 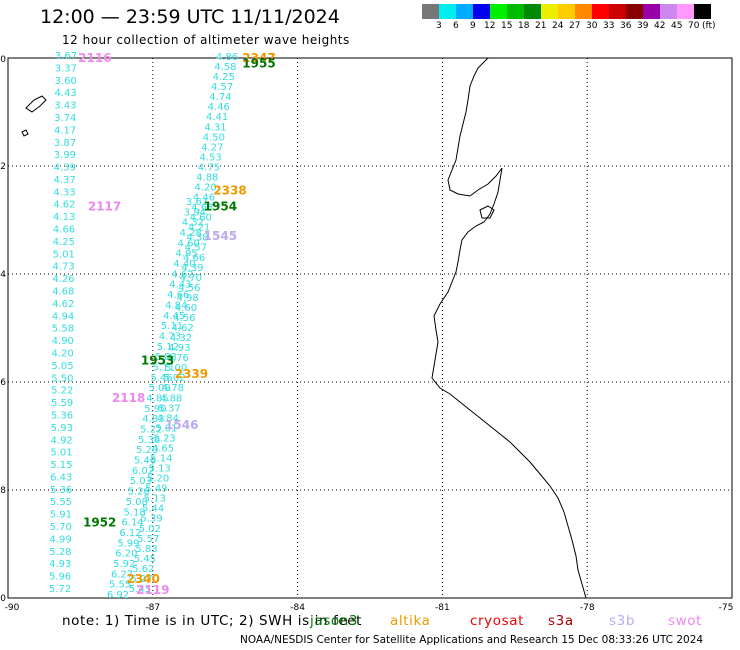 What do you see at coordinates (214, 137) in the screenshot?
I see `swh-value-right-track: 4.50` at bounding box center [214, 137].